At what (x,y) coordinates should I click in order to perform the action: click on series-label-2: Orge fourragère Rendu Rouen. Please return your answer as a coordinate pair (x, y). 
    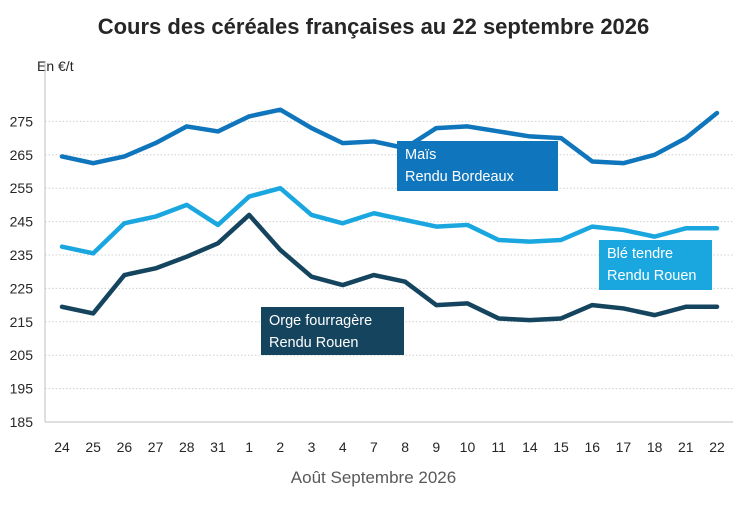
    Looking at the image, I should click on (332, 331).